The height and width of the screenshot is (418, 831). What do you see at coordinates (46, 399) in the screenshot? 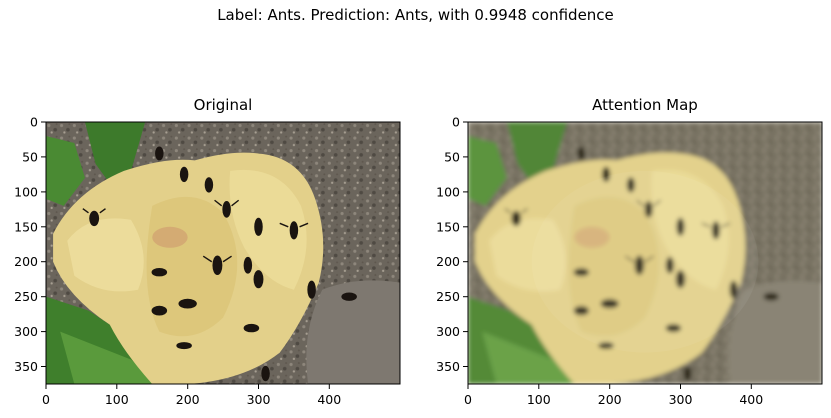
I see `original-xtick-label: 0` at bounding box center [46, 399].